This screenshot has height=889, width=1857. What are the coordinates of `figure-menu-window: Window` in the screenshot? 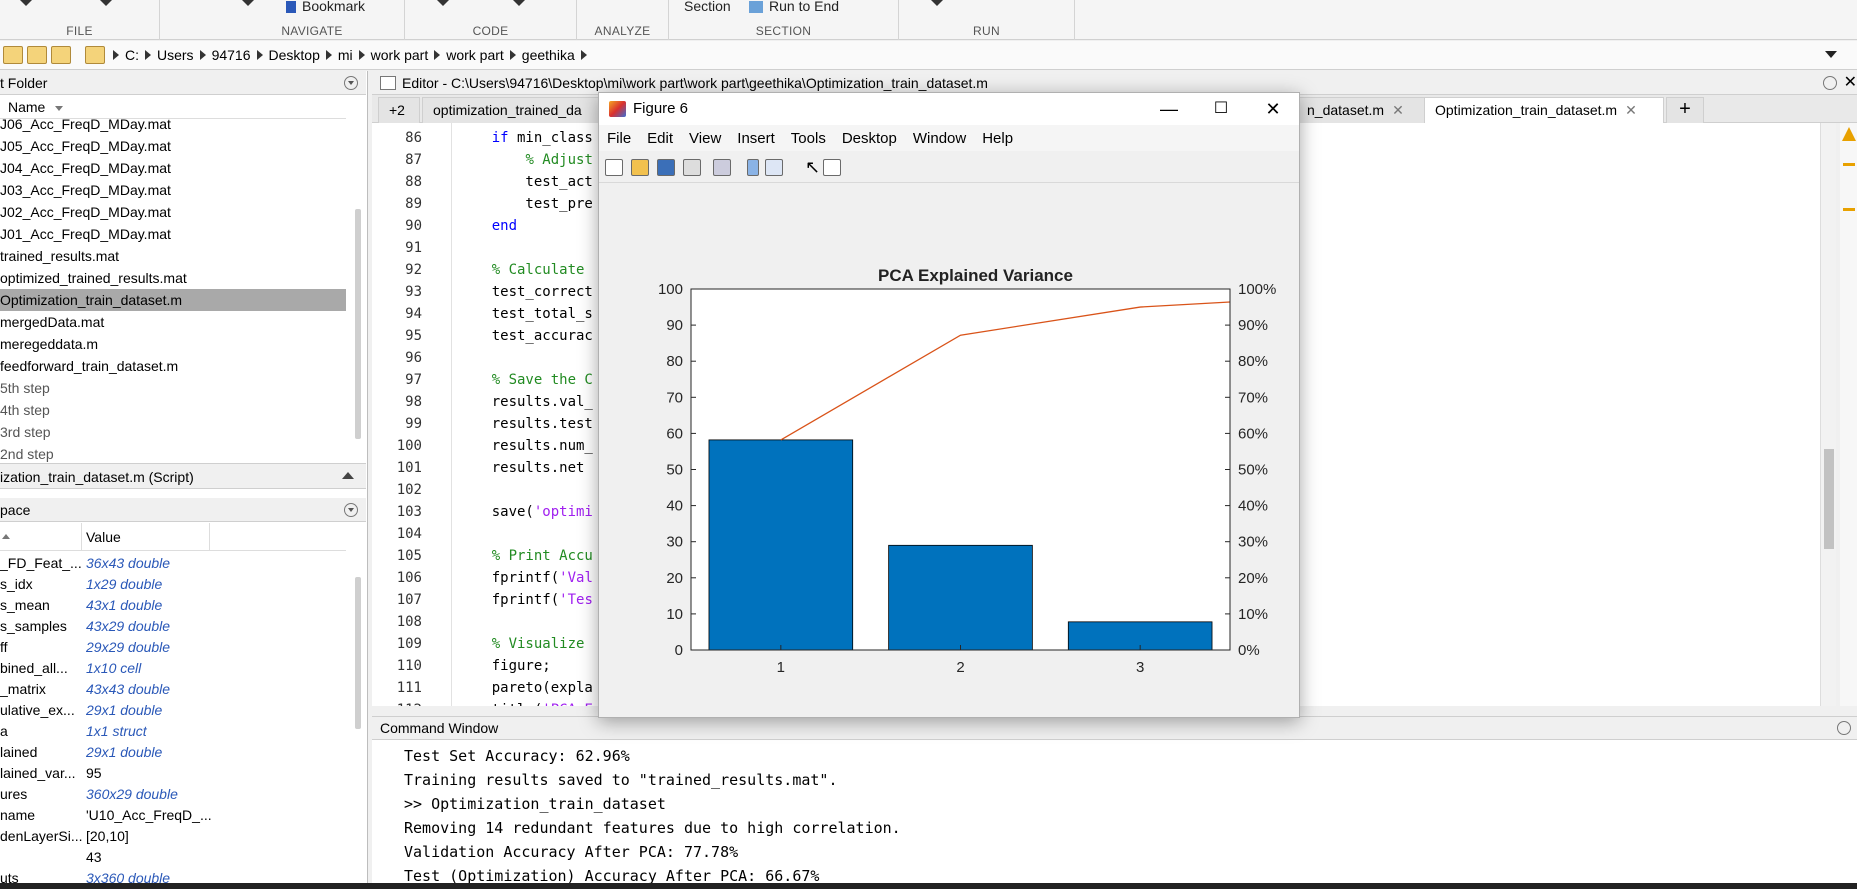 It's located at (939, 138).